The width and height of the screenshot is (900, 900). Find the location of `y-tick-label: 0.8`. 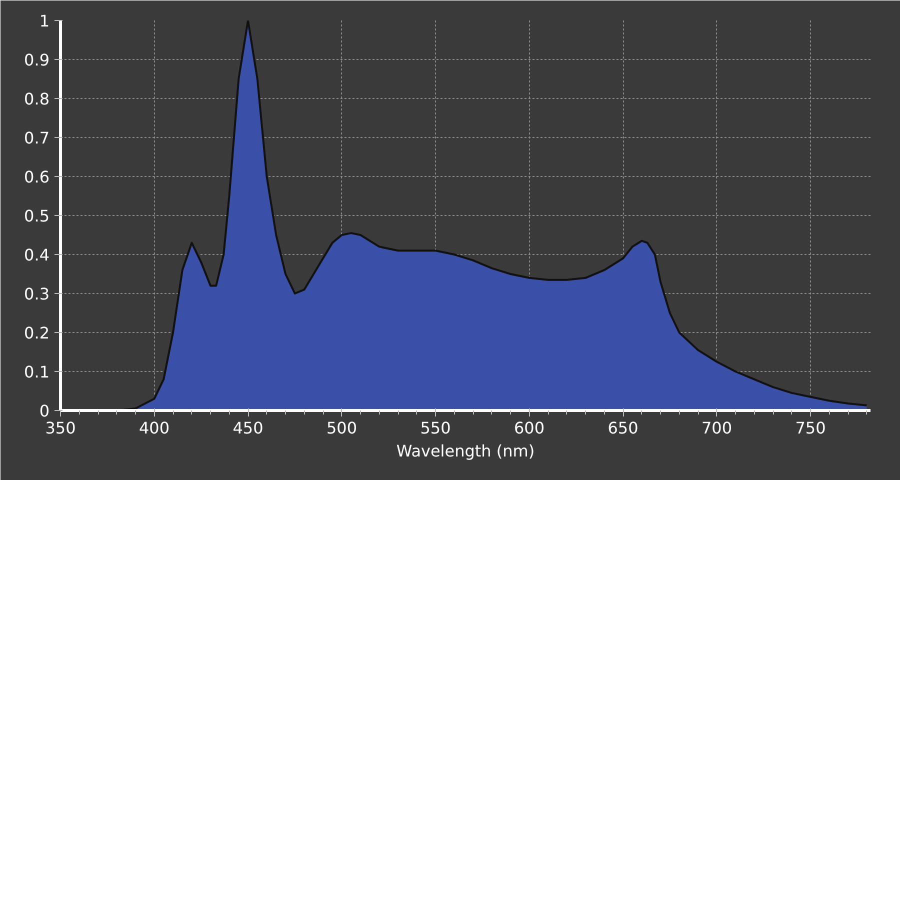

y-tick-label: 0.8 is located at coordinates (37, 99).